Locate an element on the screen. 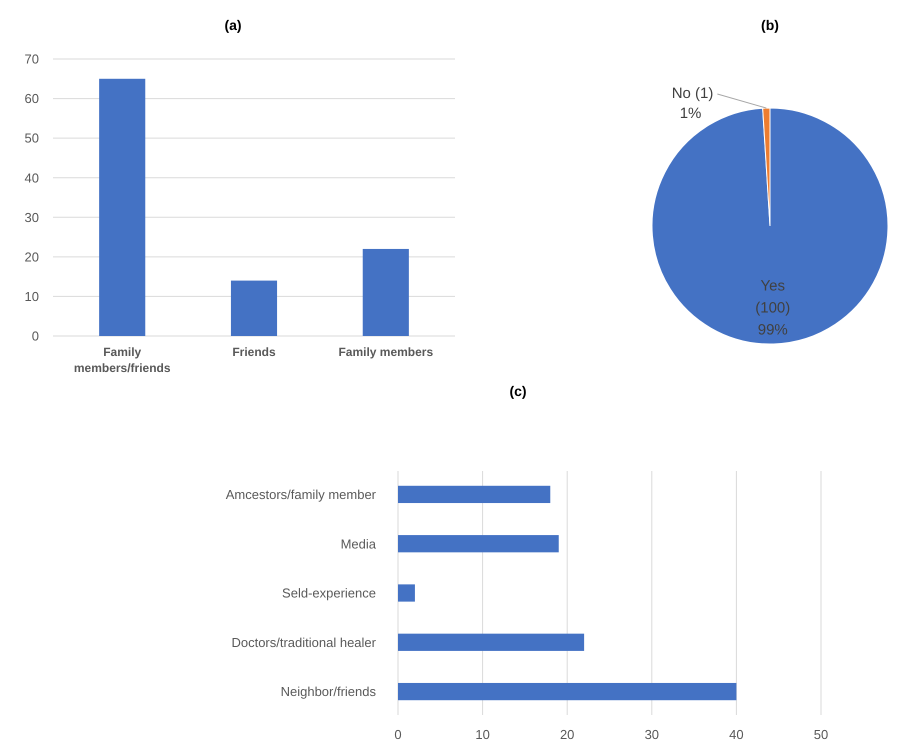 The image size is (902, 752). x-tick-label: Friends is located at coordinates (254, 352).